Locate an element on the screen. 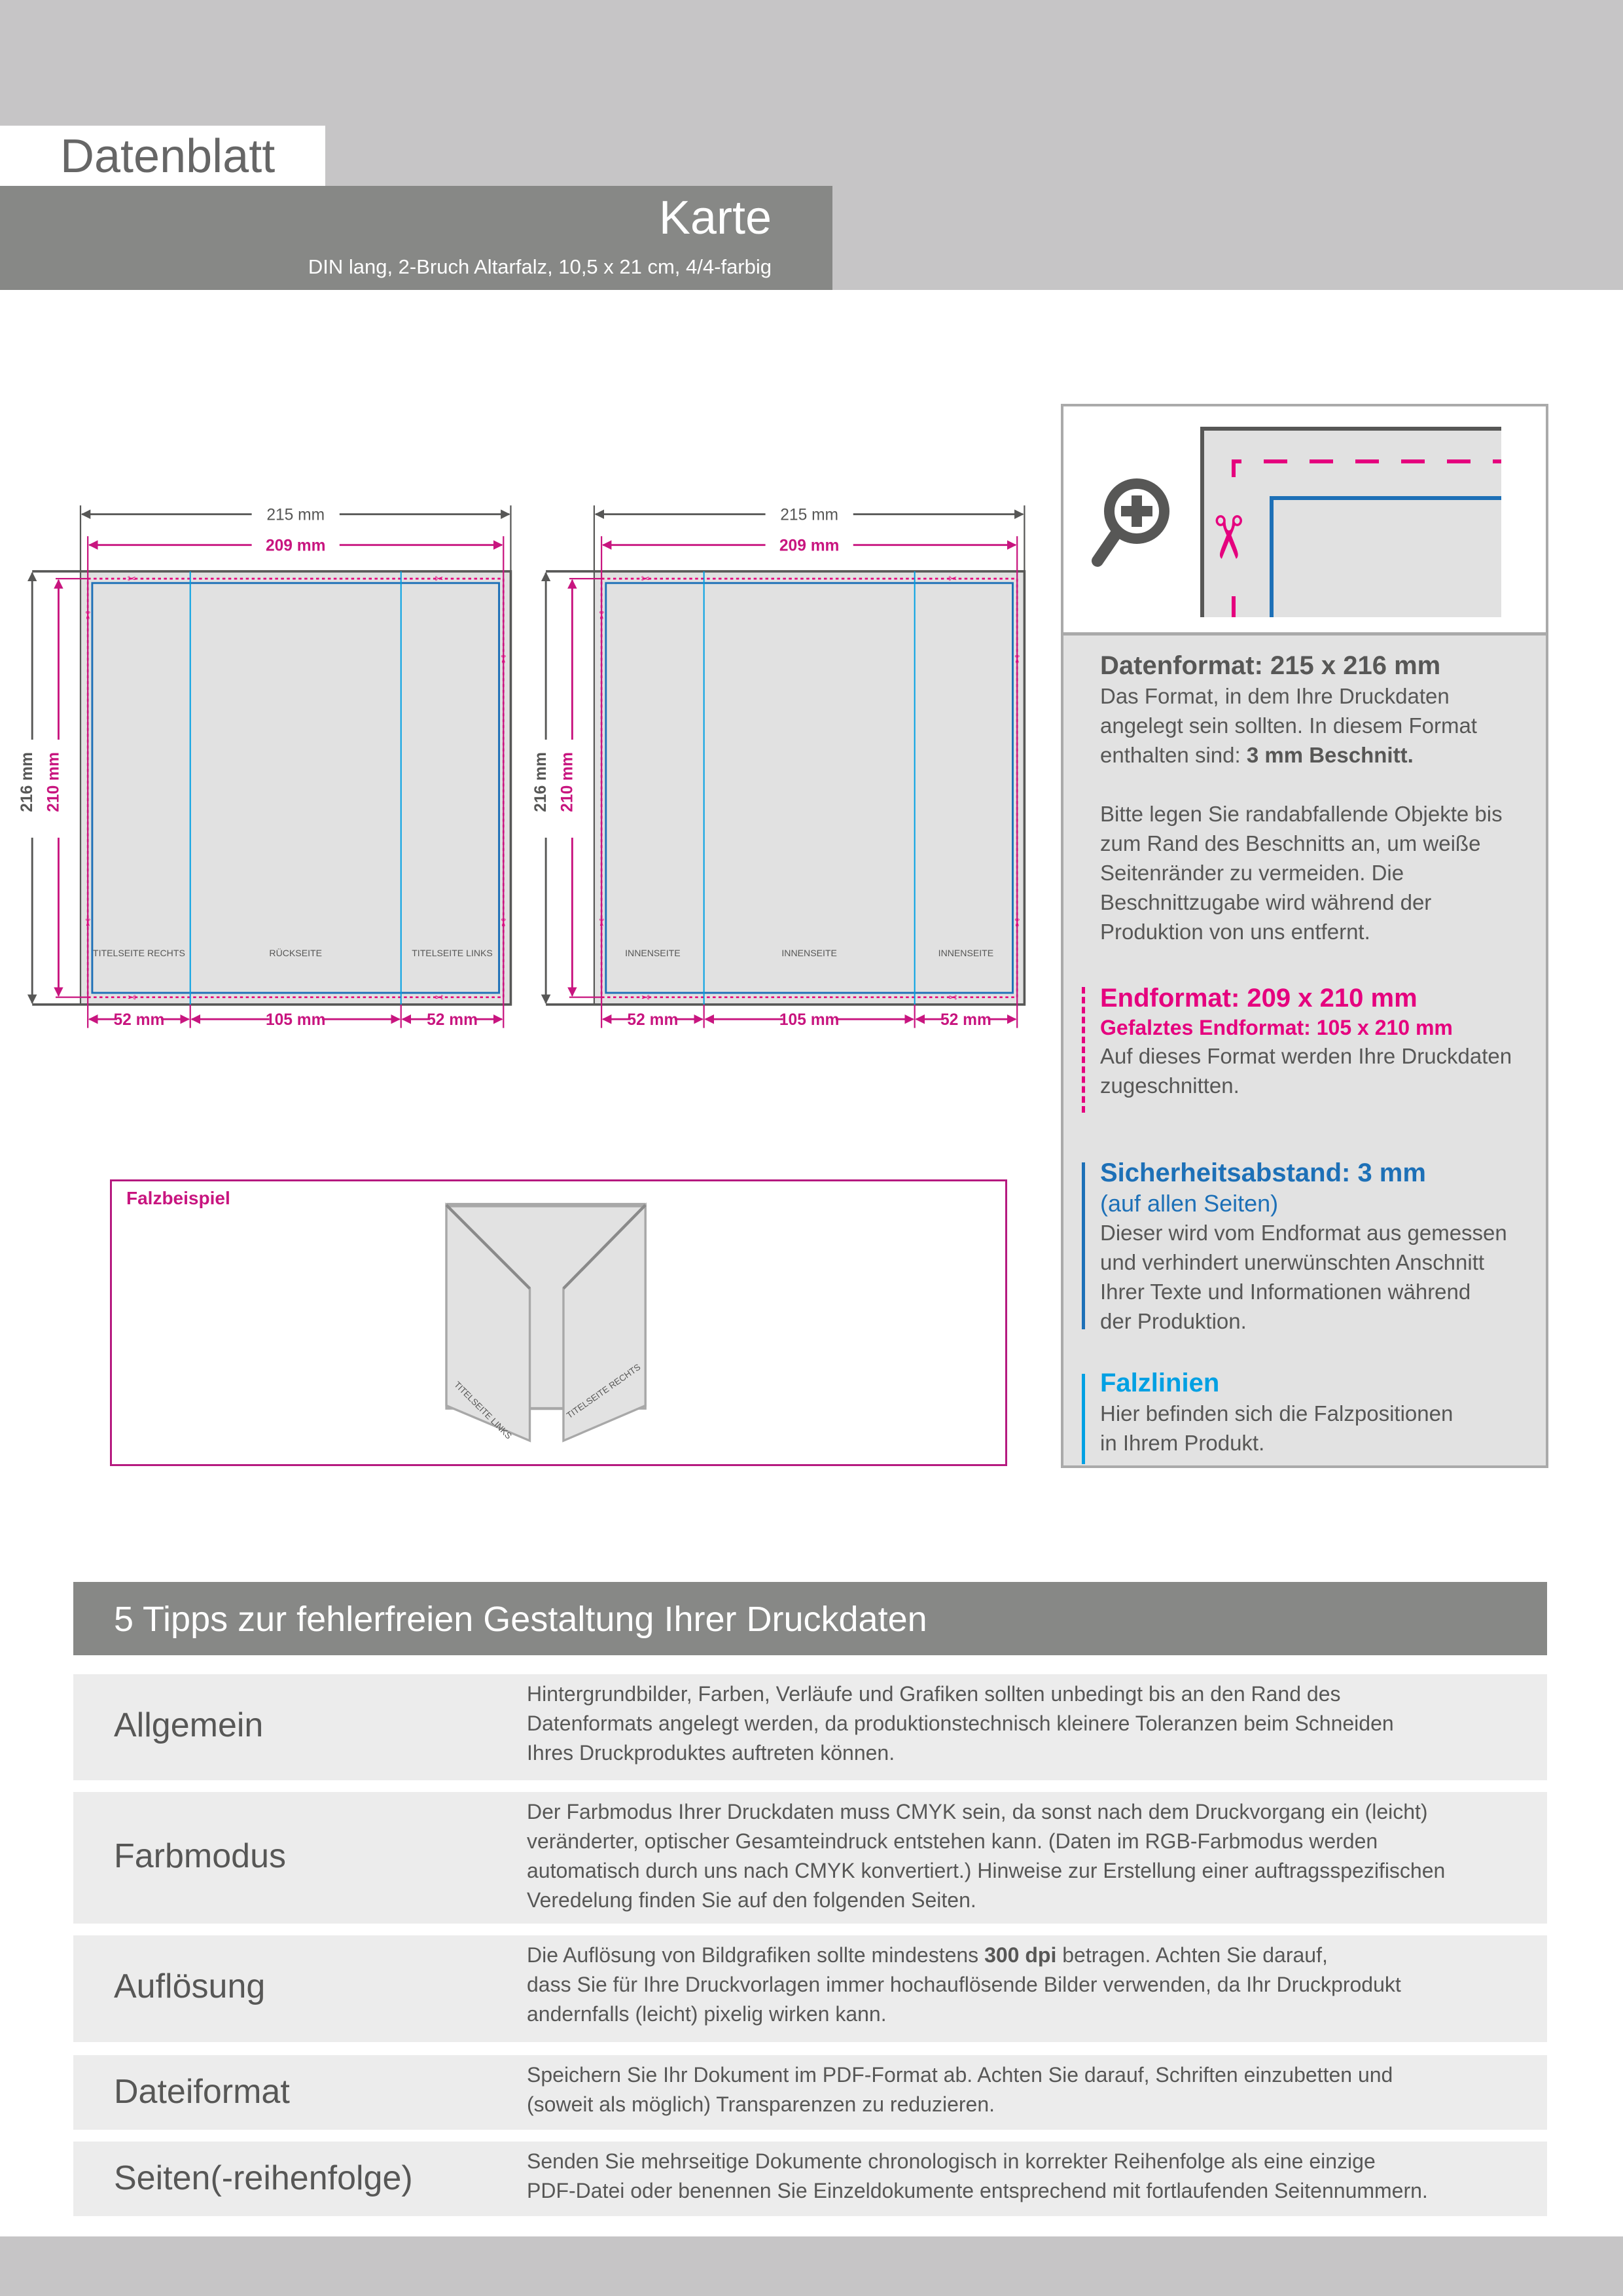 This screenshot has height=2296, width=1623. text-line: betragen. Achten Sie darauf, is located at coordinates (1192, 1955).